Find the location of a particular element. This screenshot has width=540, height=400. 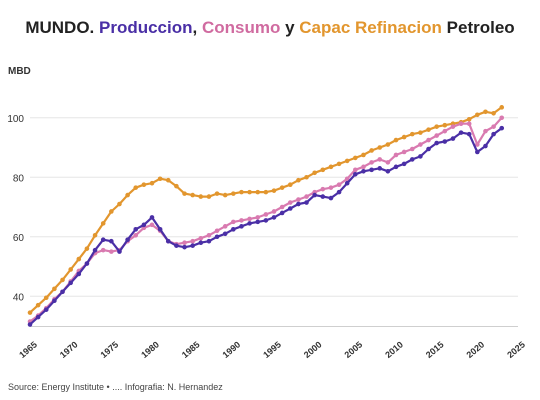

data-point-capacidad-1987 is located at coordinates (209, 196).